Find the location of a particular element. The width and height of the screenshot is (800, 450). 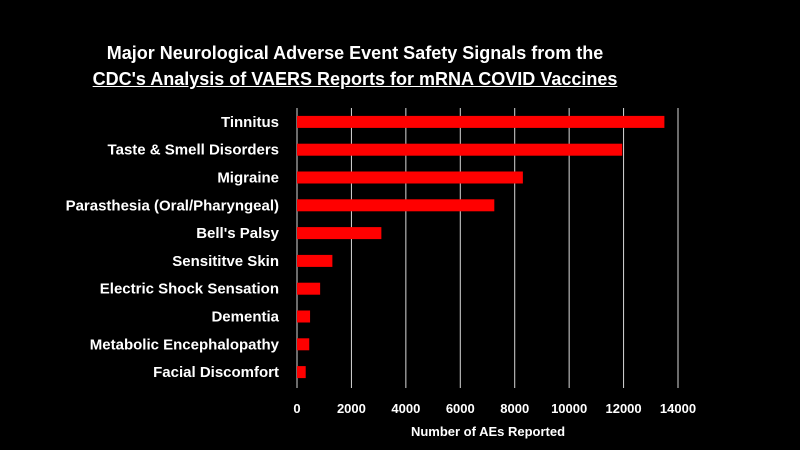

x-tick-label: 8000 is located at coordinates (514, 408).